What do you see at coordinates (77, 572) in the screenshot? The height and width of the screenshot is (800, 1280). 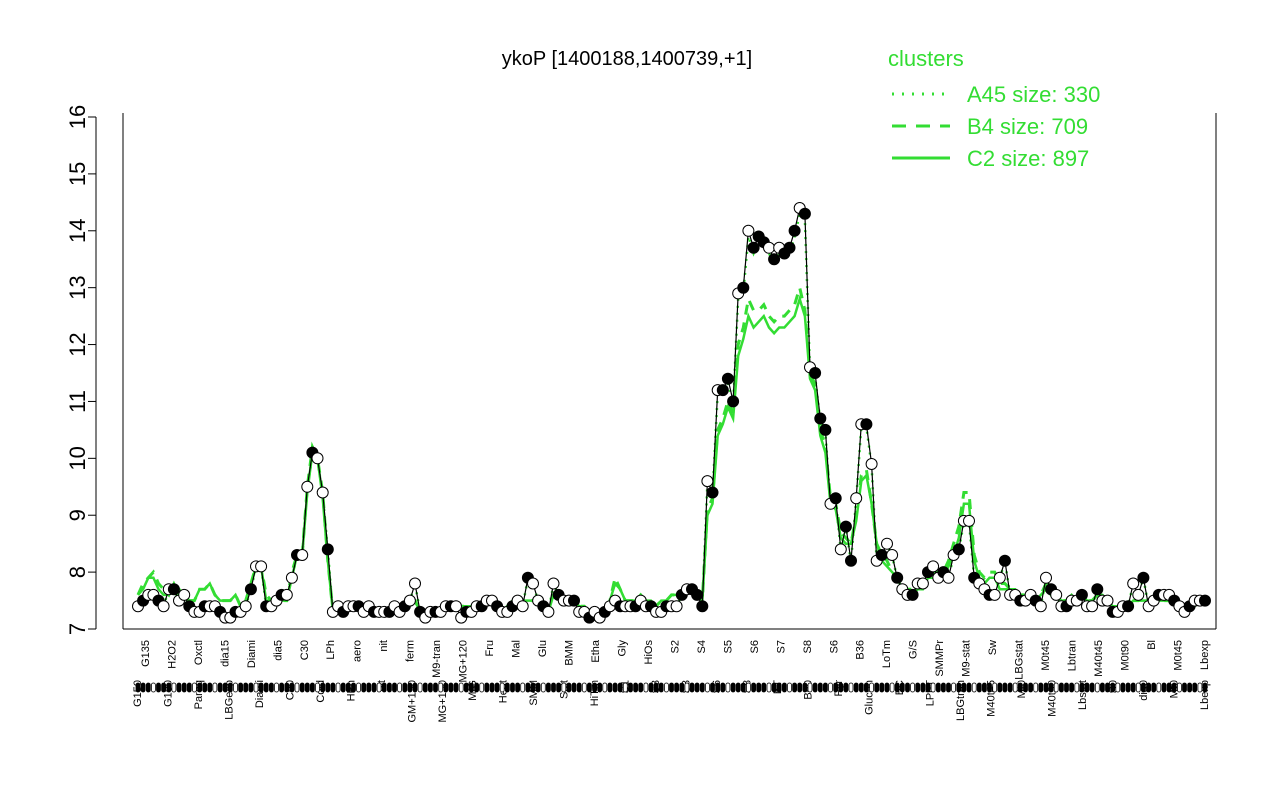 I see `y-tick-label: 8` at bounding box center [77, 572].